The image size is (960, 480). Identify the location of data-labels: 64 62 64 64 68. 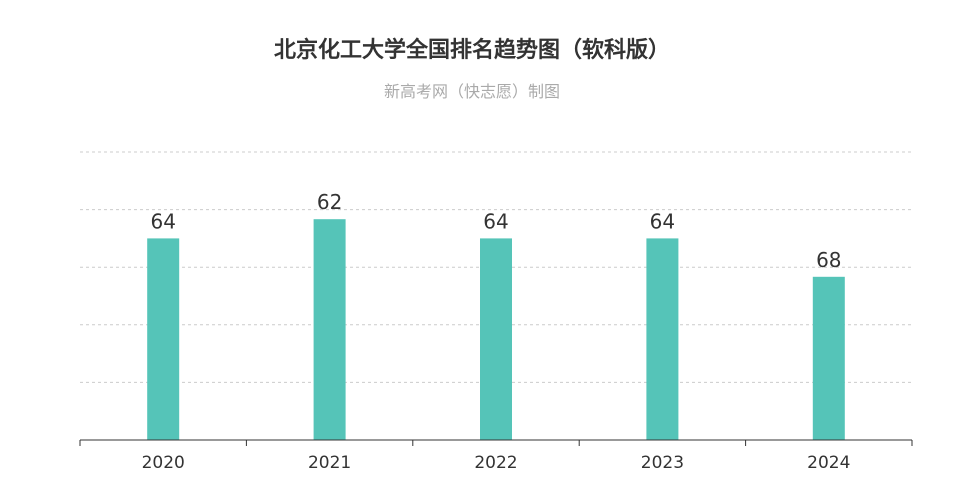
(495, 231).